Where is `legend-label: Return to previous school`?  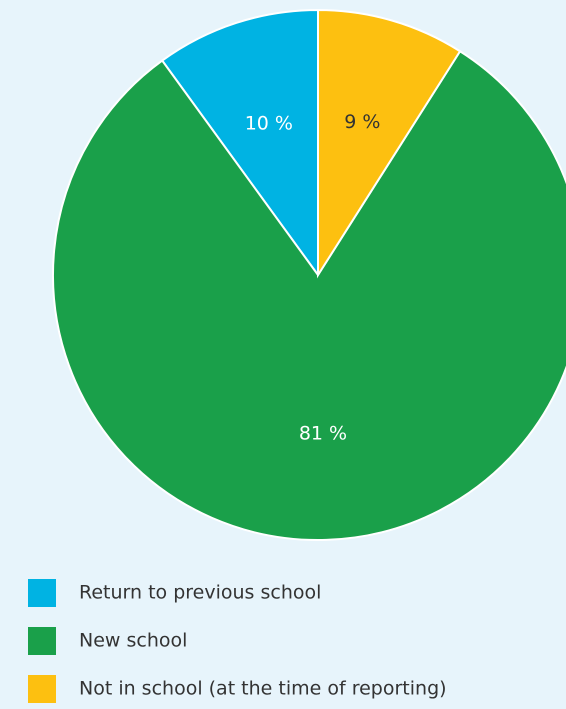
legend-label: Return to previous school is located at coordinates (200, 593).